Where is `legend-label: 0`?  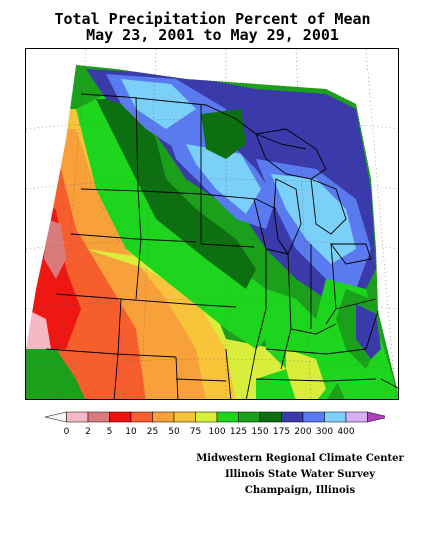 legend-label: 0 is located at coordinates (67, 432).